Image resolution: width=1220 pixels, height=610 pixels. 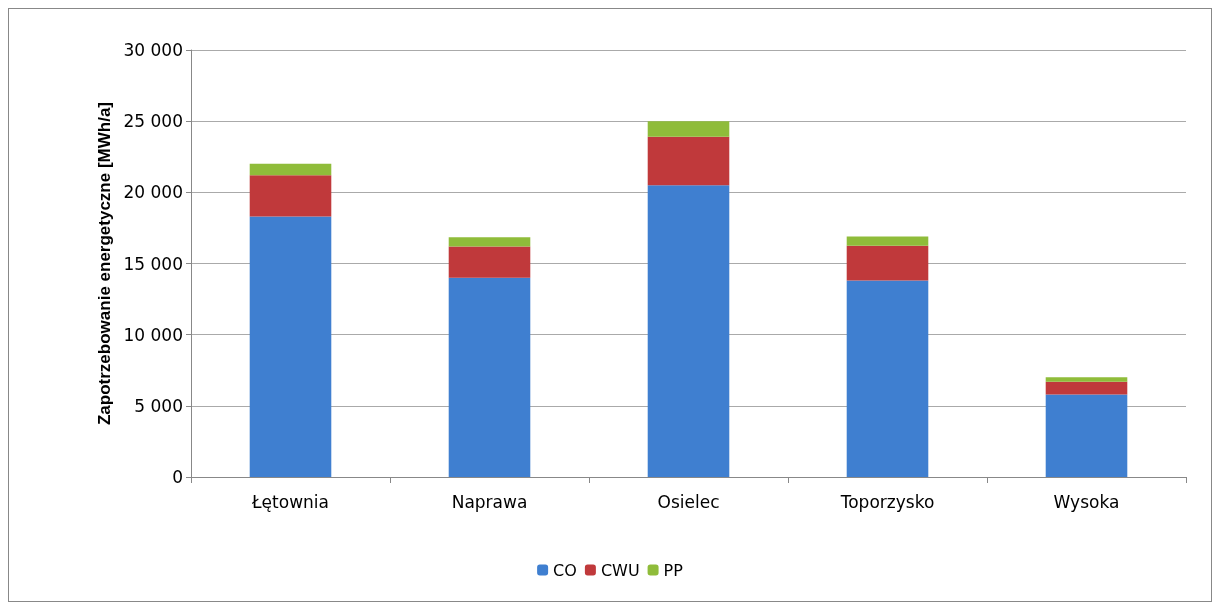 I want to click on x-tick-label: Osielec, so click(x=688, y=501).